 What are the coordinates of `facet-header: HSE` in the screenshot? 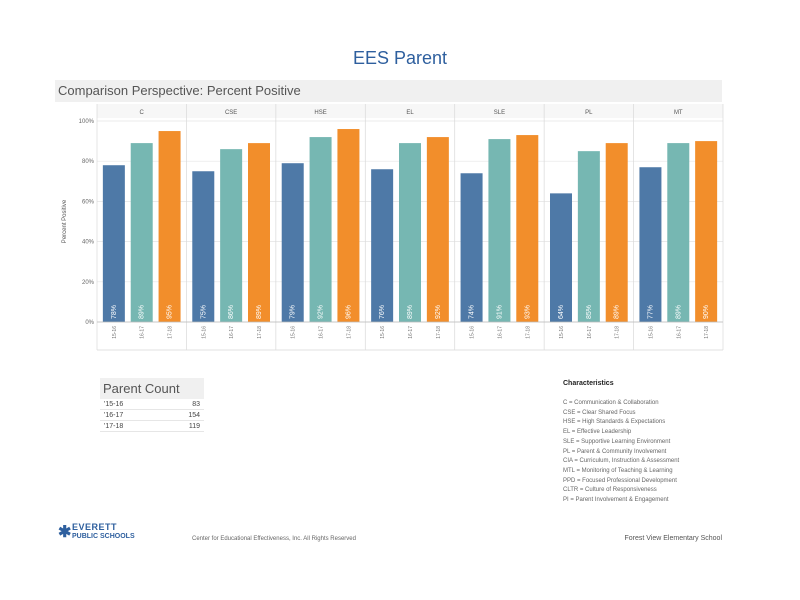 It's located at (320, 113).